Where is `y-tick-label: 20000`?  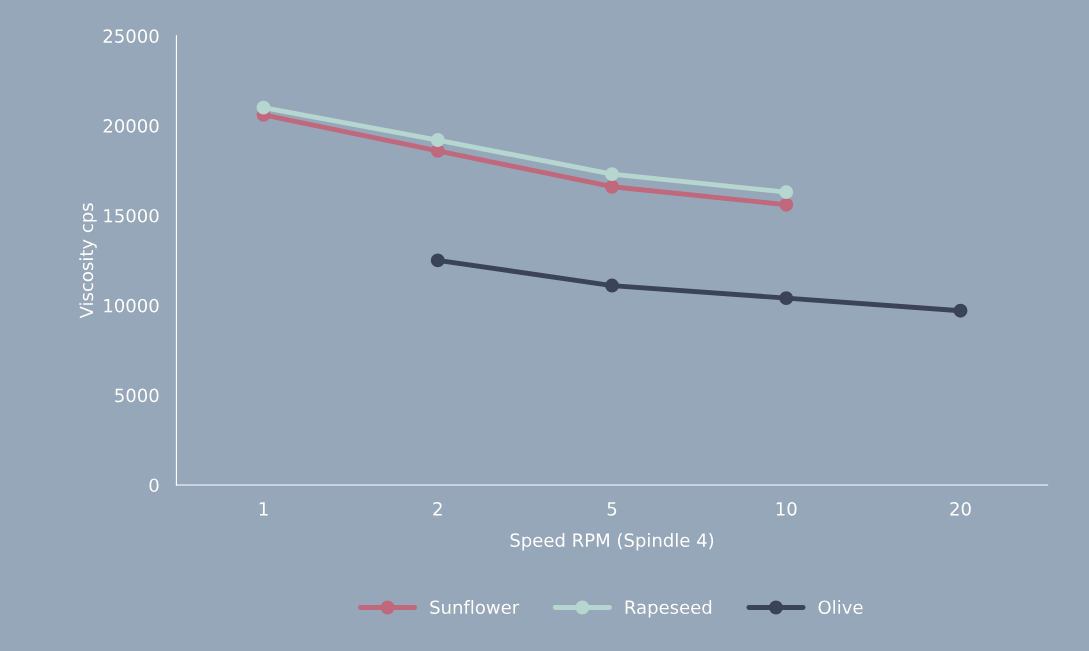
y-tick-label: 20000 is located at coordinates (131, 126).